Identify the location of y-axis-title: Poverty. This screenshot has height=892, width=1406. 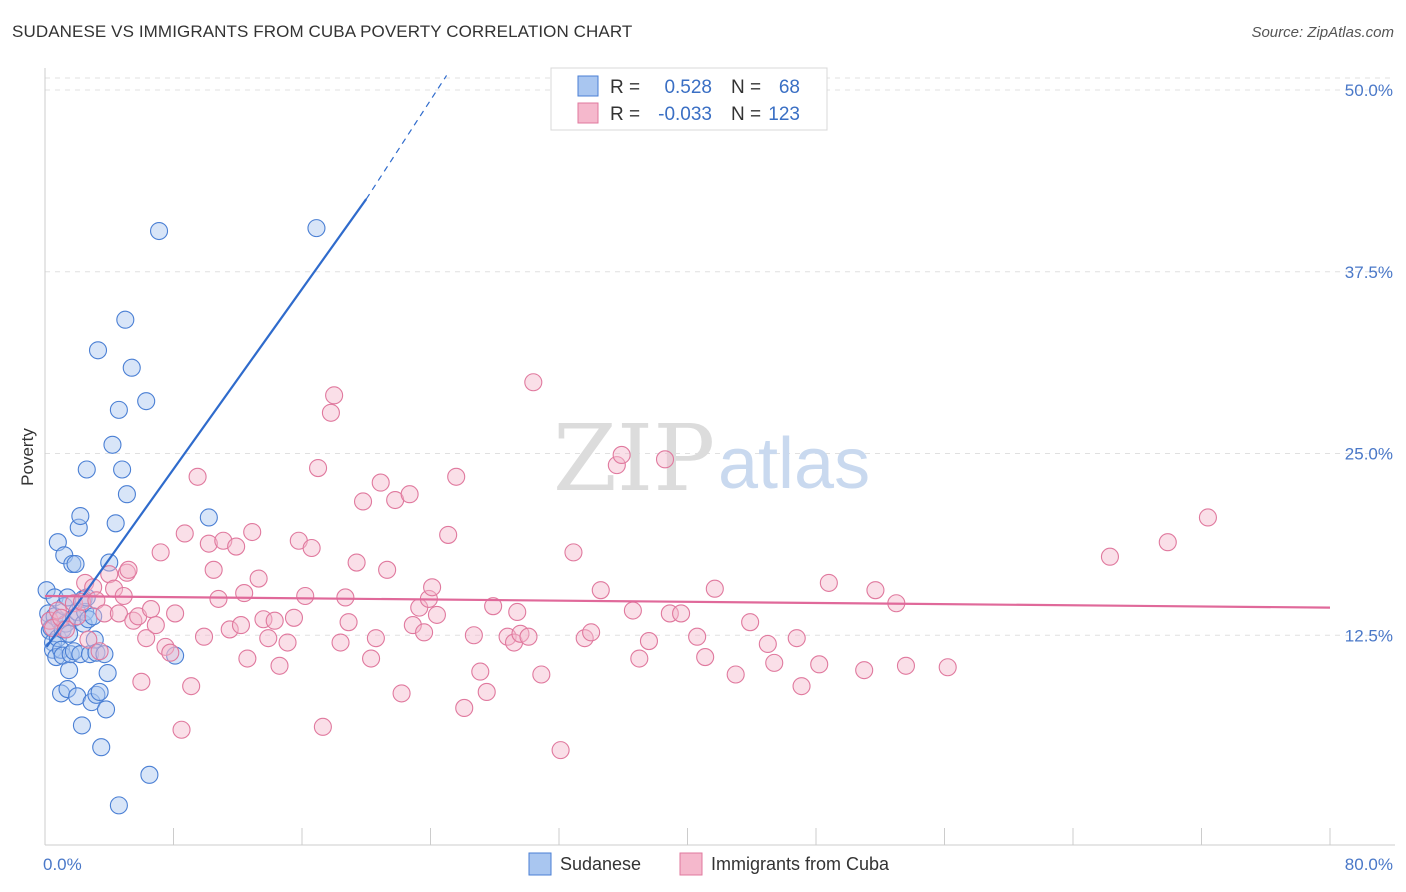
(27, 457).